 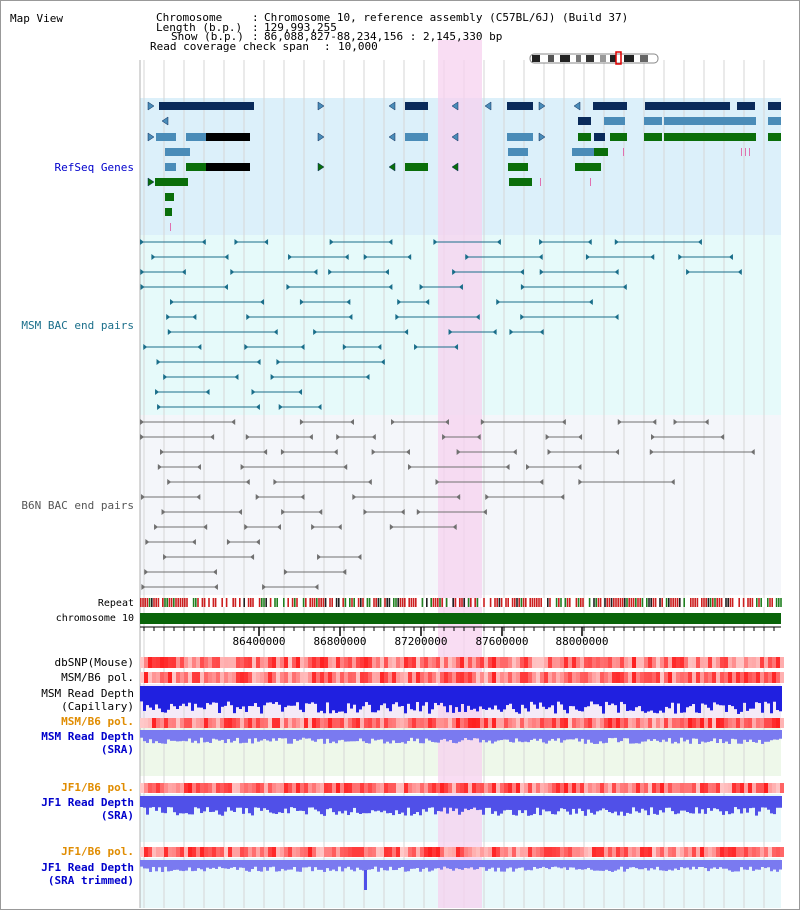 I want to click on msm-bac-track, so click(x=441, y=324).